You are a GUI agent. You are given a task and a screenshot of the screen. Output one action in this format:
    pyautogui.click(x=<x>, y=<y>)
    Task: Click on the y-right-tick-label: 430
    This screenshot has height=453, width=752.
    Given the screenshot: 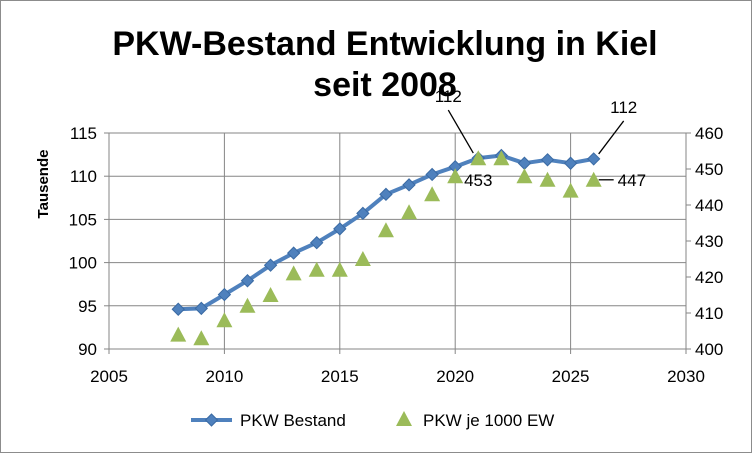 What is the action you would take?
    pyautogui.click(x=709, y=241)
    